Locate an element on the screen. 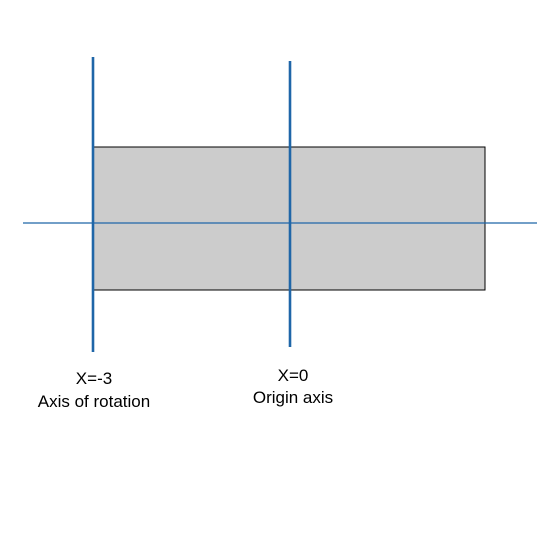  origin-axis-caption: Origin axis is located at coordinates (293, 397).